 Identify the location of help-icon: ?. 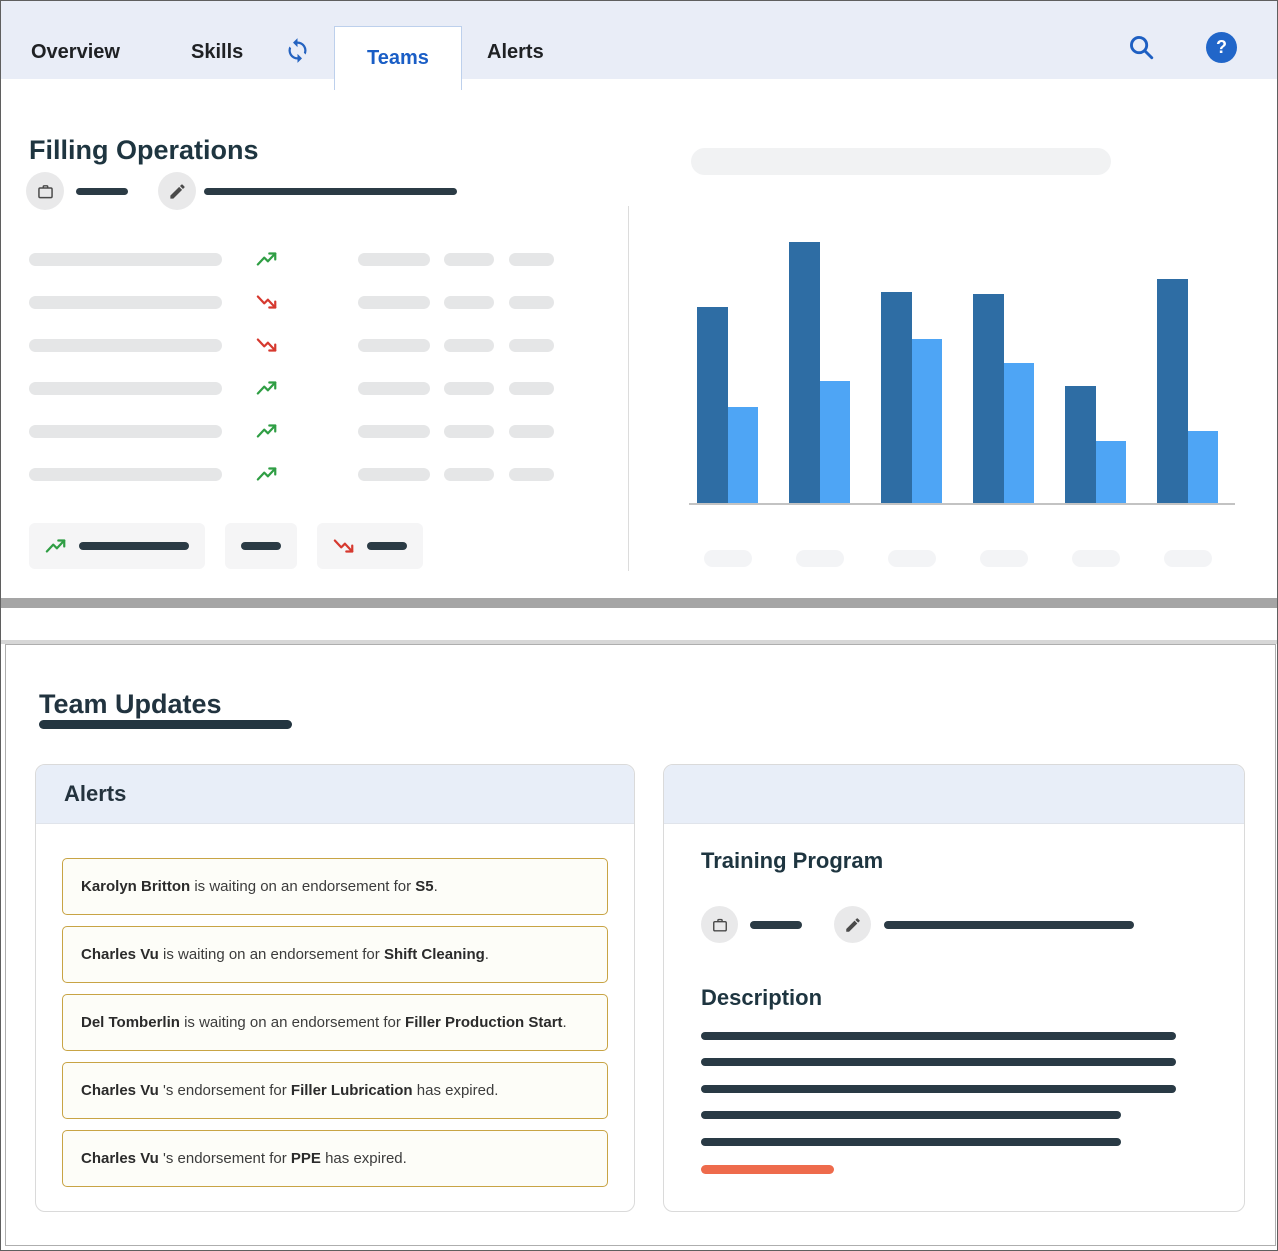
(1221, 47).